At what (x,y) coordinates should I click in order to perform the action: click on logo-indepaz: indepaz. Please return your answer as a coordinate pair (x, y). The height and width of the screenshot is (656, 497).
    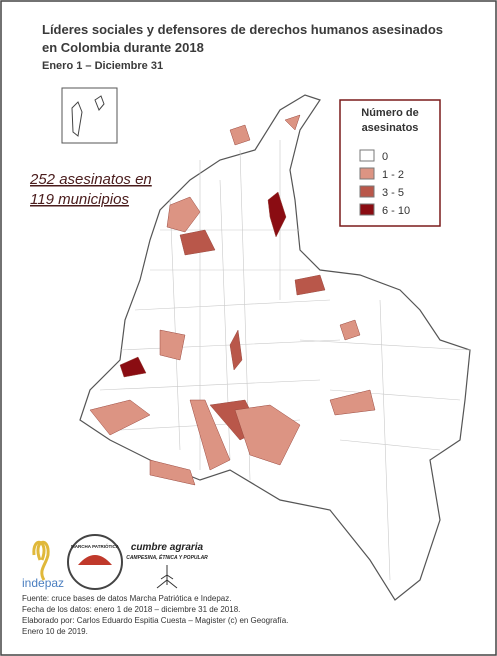
    Looking at the image, I should click on (43, 583).